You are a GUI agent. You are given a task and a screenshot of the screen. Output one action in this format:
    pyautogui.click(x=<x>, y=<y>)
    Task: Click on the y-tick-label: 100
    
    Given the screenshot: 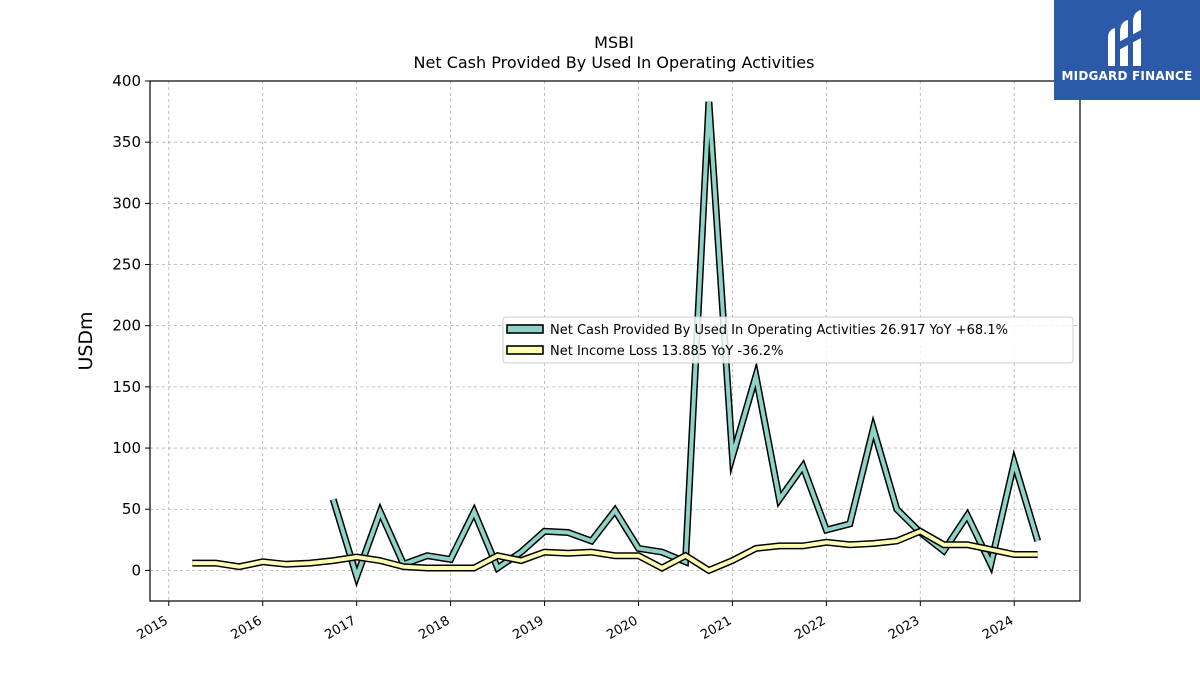 What is the action you would take?
    pyautogui.click(x=126, y=448)
    